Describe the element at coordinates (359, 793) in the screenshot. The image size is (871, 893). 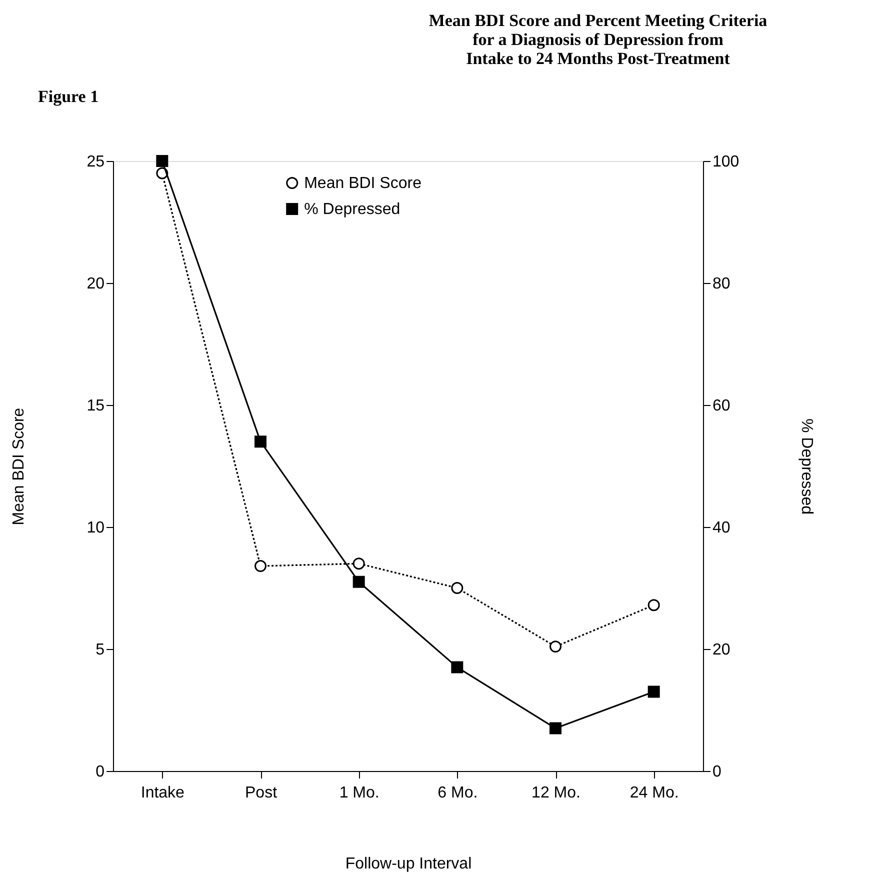
I see `x-tick-label: 1 Mo.` at that location.